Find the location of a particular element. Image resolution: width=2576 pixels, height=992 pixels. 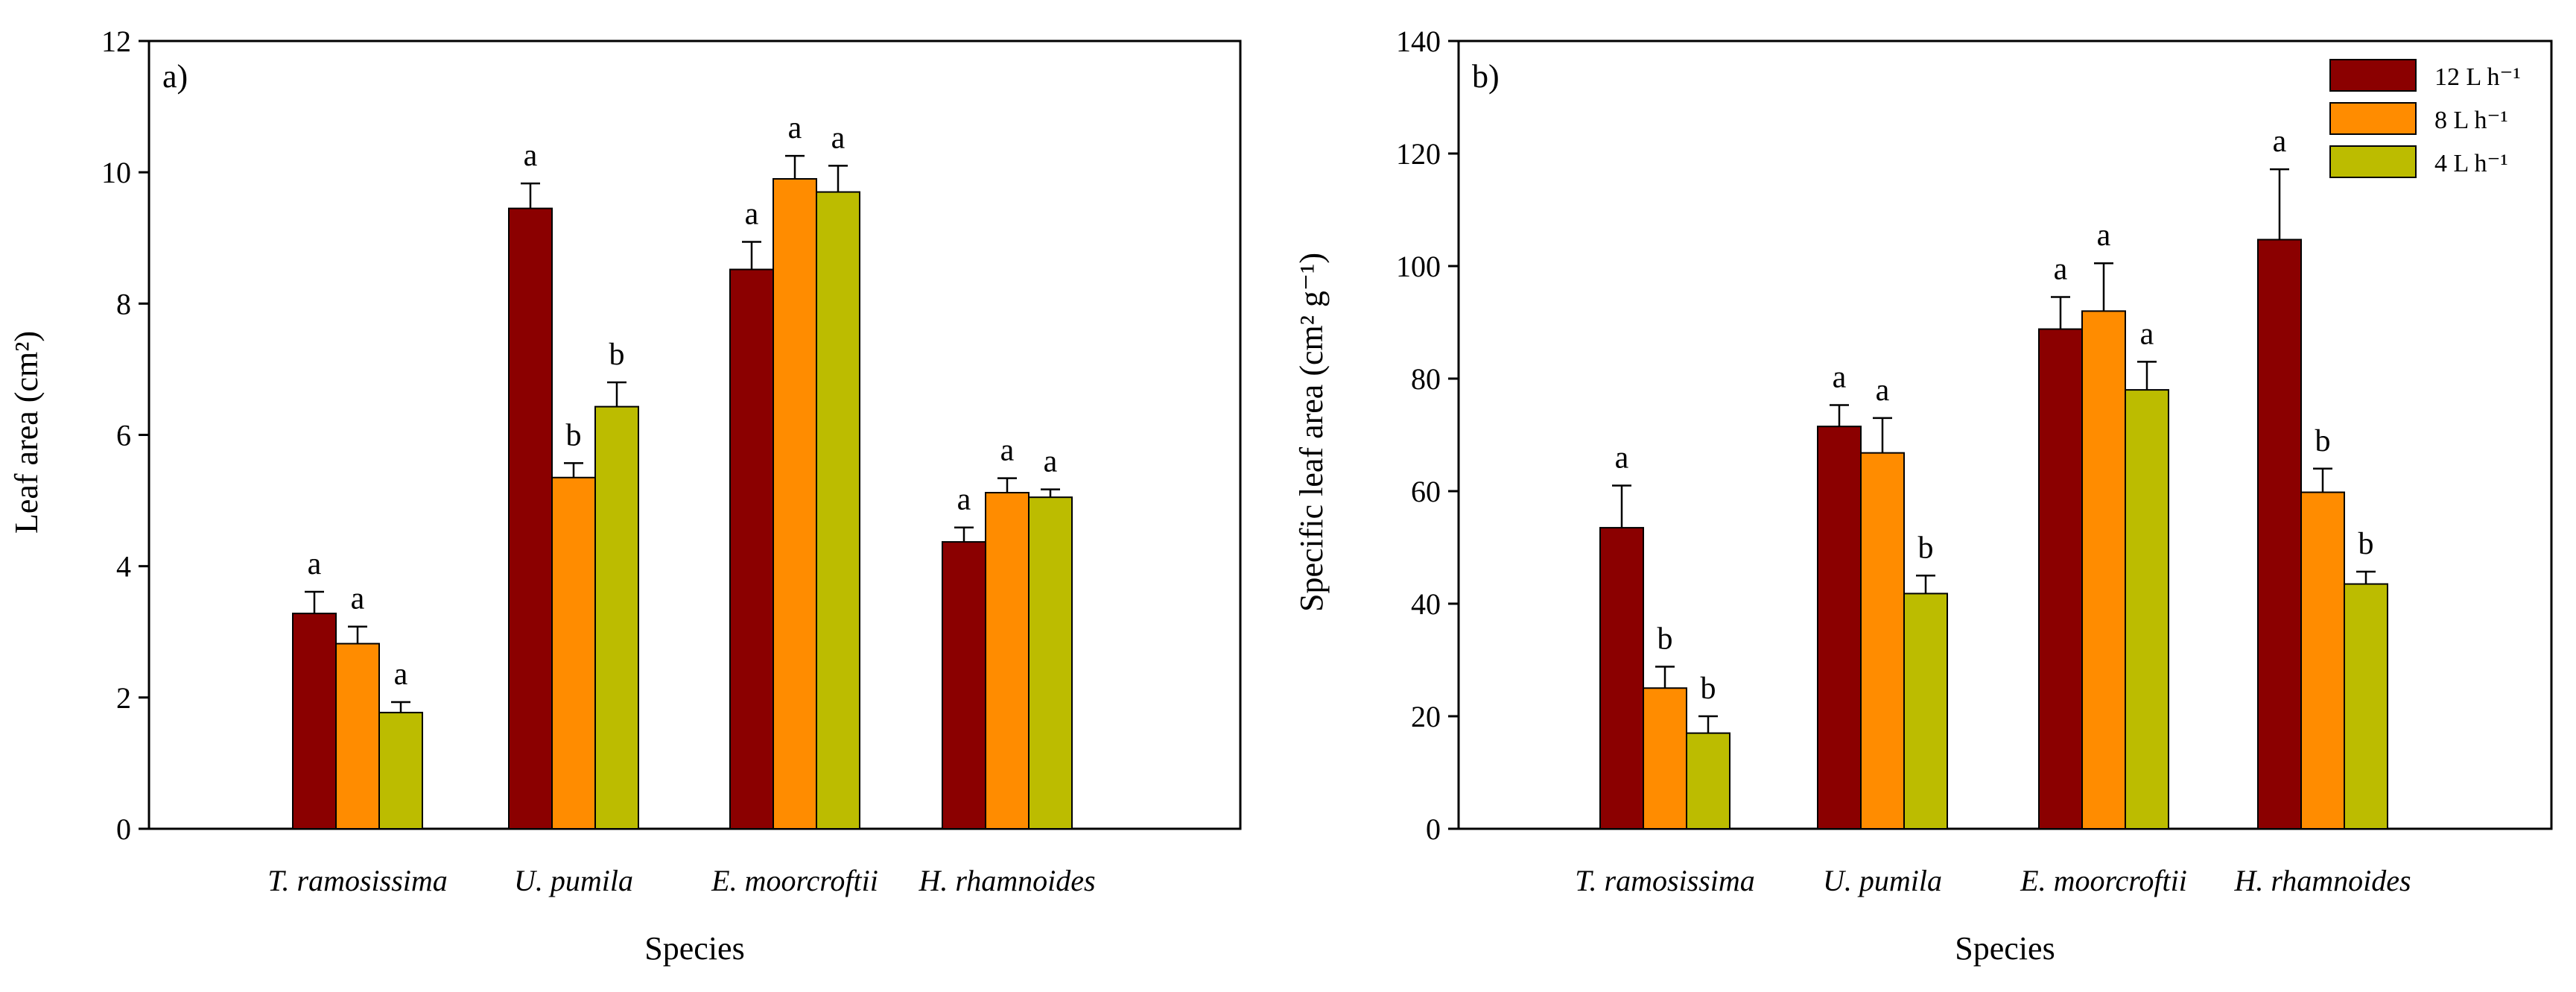

panel-label: a) is located at coordinates (175, 76).